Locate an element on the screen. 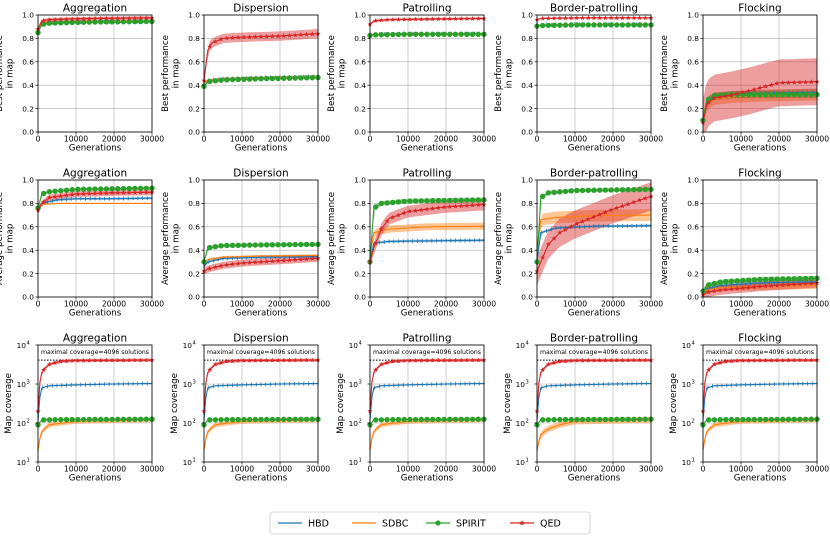  legend-label-sdbc: SDBC is located at coordinates (395, 524).